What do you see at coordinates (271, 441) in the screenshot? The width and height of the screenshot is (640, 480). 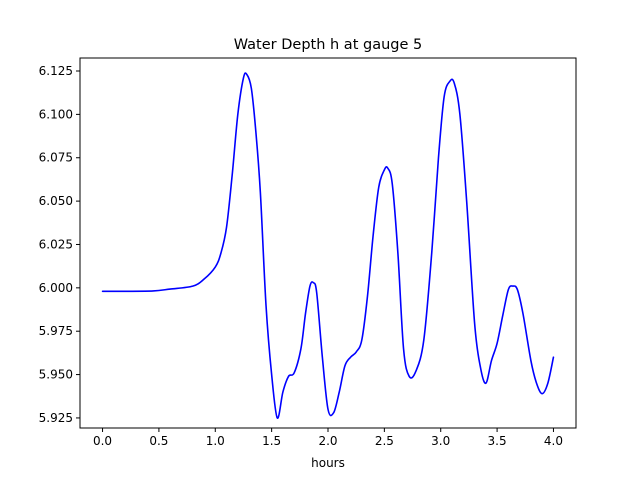 I see `x-tick-label: 1.5` at bounding box center [271, 441].